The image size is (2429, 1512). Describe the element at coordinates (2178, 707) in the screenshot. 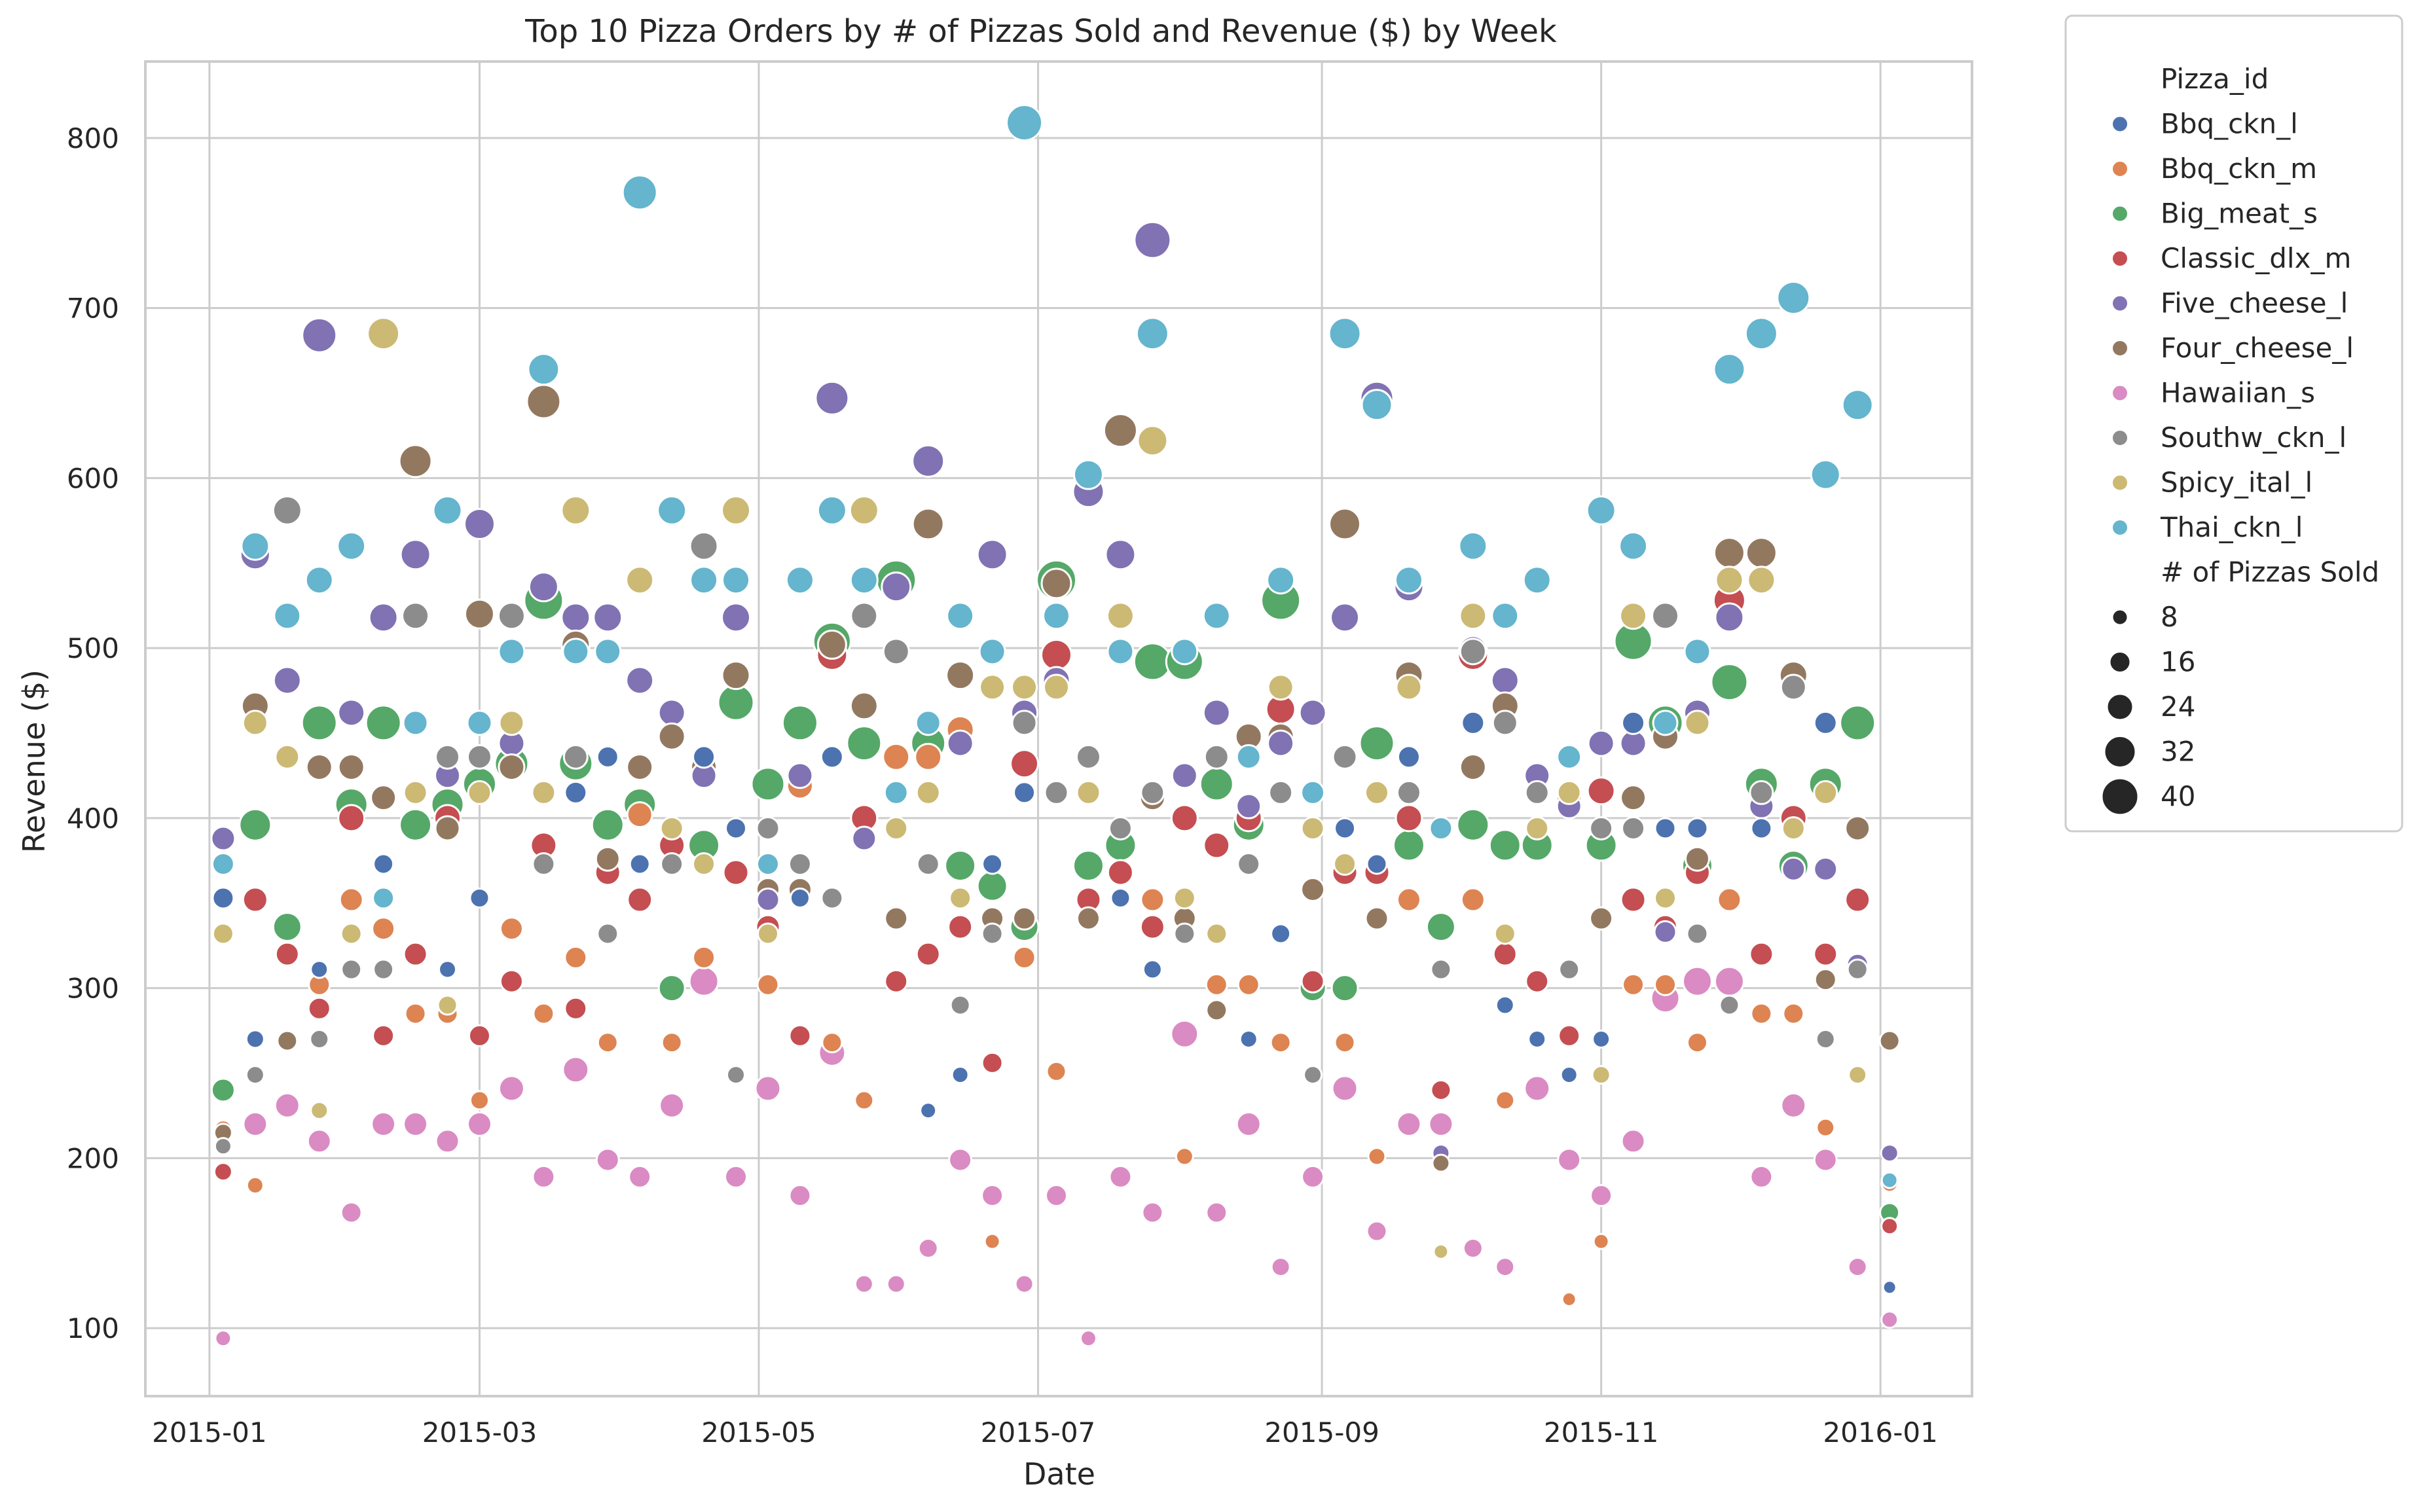

I see `legend-size-entry: 24` at that location.